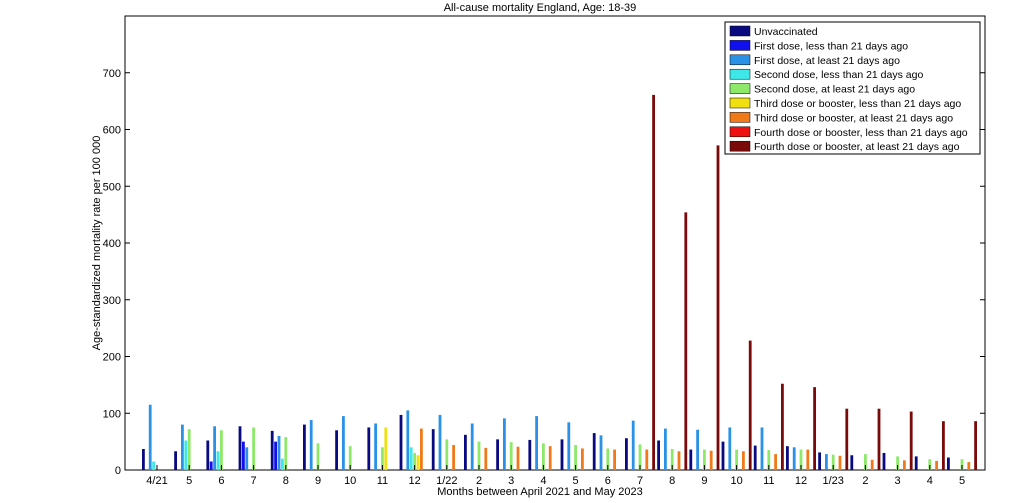  What do you see at coordinates (831, 46) in the screenshot?
I see `legend-label: First dose, less than 21 days ago` at bounding box center [831, 46].